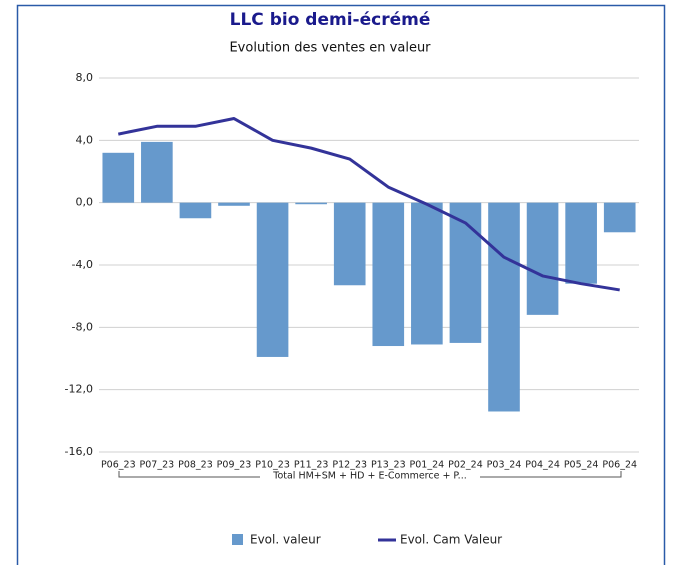 The height and width of the screenshot is (565, 680). What do you see at coordinates (85, 139) in the screenshot?
I see `y-tick-label: 4,0` at bounding box center [85, 139].